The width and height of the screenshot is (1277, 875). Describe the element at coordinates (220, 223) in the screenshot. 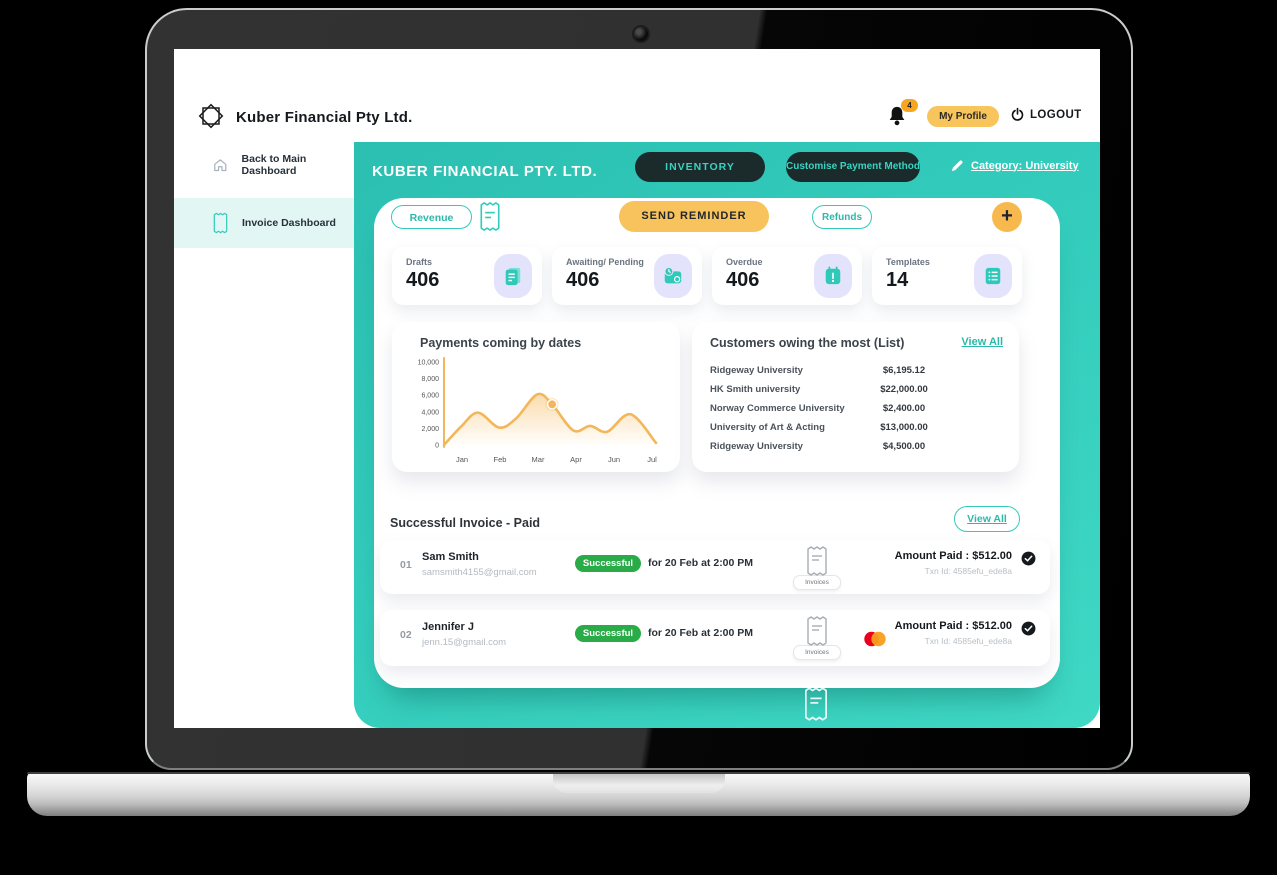

I see `invoice-icon` at that location.